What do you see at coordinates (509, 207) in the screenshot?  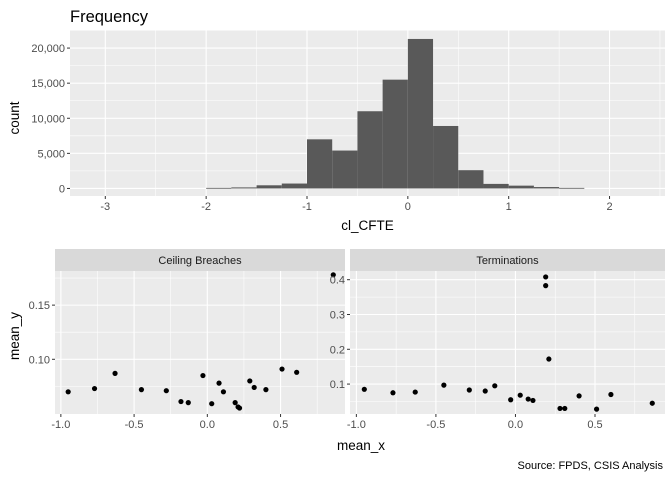 I see `x-tick-label: 1` at bounding box center [509, 207].